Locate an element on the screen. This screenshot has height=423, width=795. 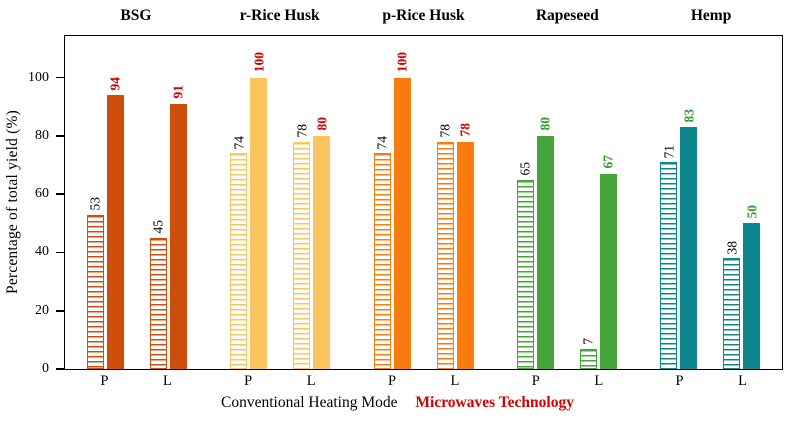
bar-value-microwave: 67 is located at coordinates (608, 162).